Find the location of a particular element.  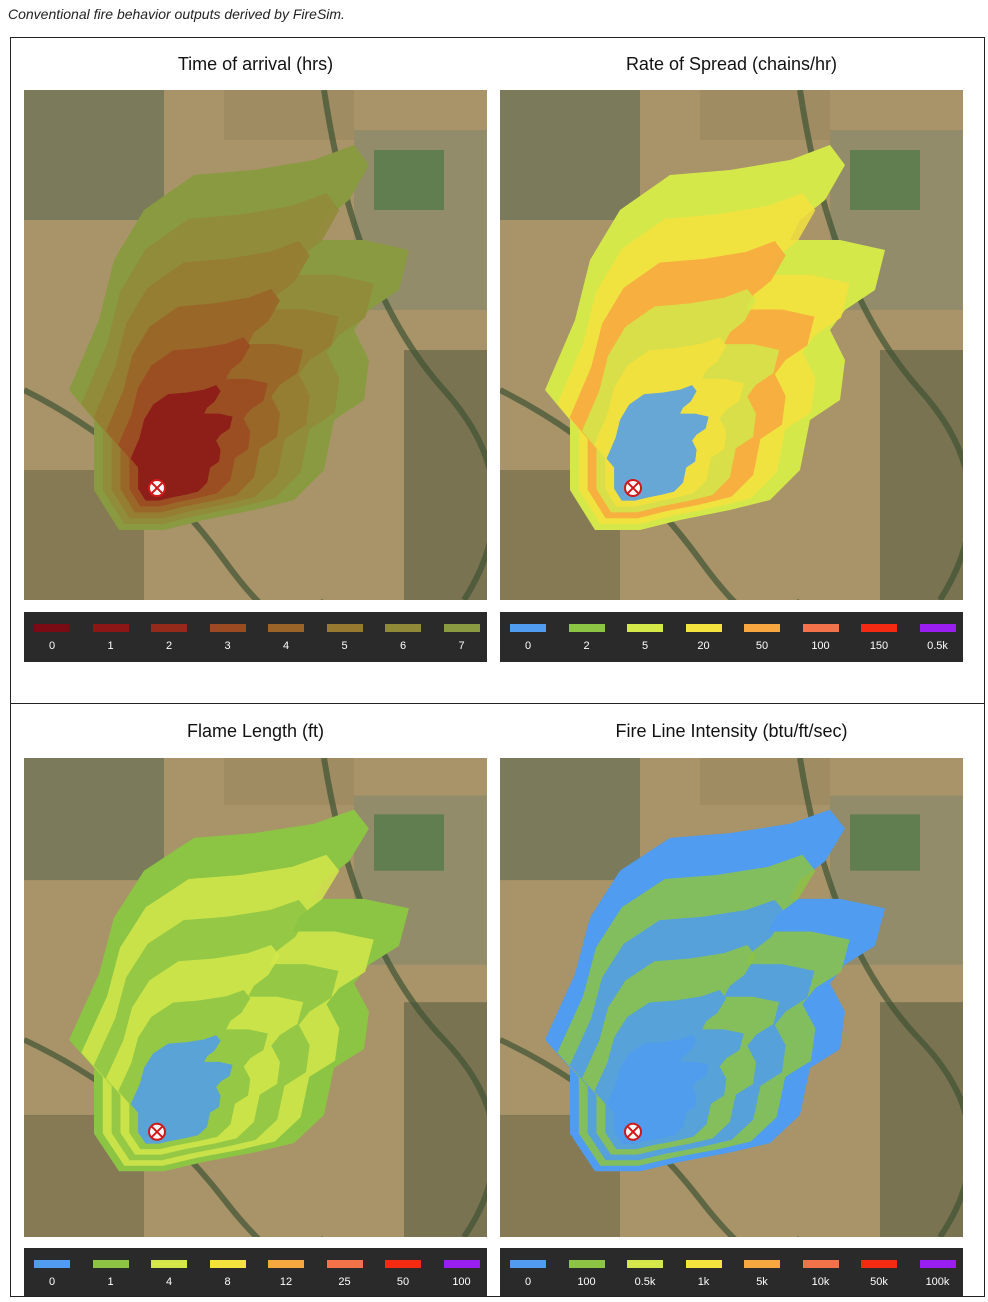

legend: 0 1 2 3 4 5 6 7 is located at coordinates (255, 637).